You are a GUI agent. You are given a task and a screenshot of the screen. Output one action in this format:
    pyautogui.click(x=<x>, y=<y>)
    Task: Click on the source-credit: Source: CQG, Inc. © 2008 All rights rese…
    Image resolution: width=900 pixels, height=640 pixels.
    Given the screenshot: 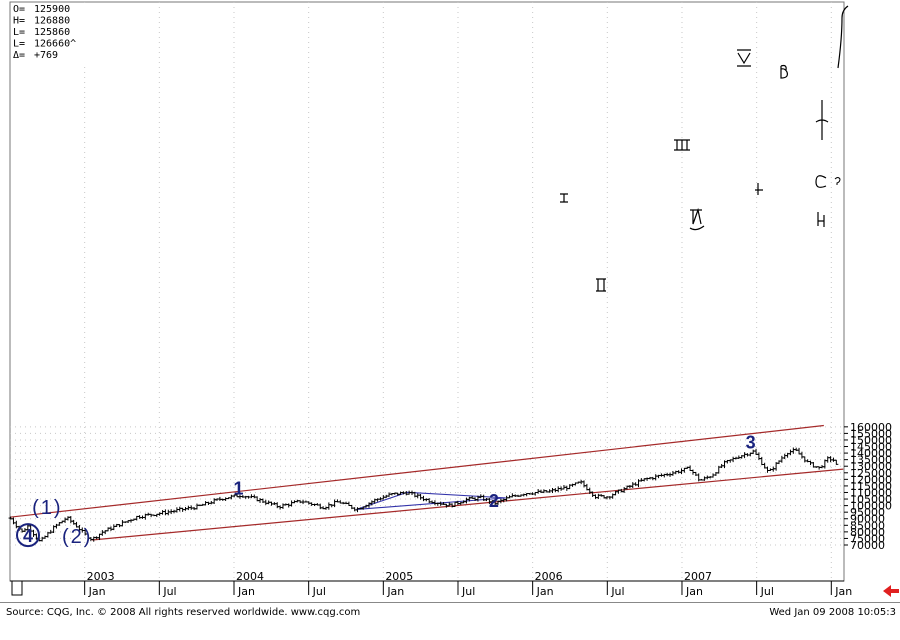 What is the action you would take?
    pyautogui.click(x=183, y=612)
    